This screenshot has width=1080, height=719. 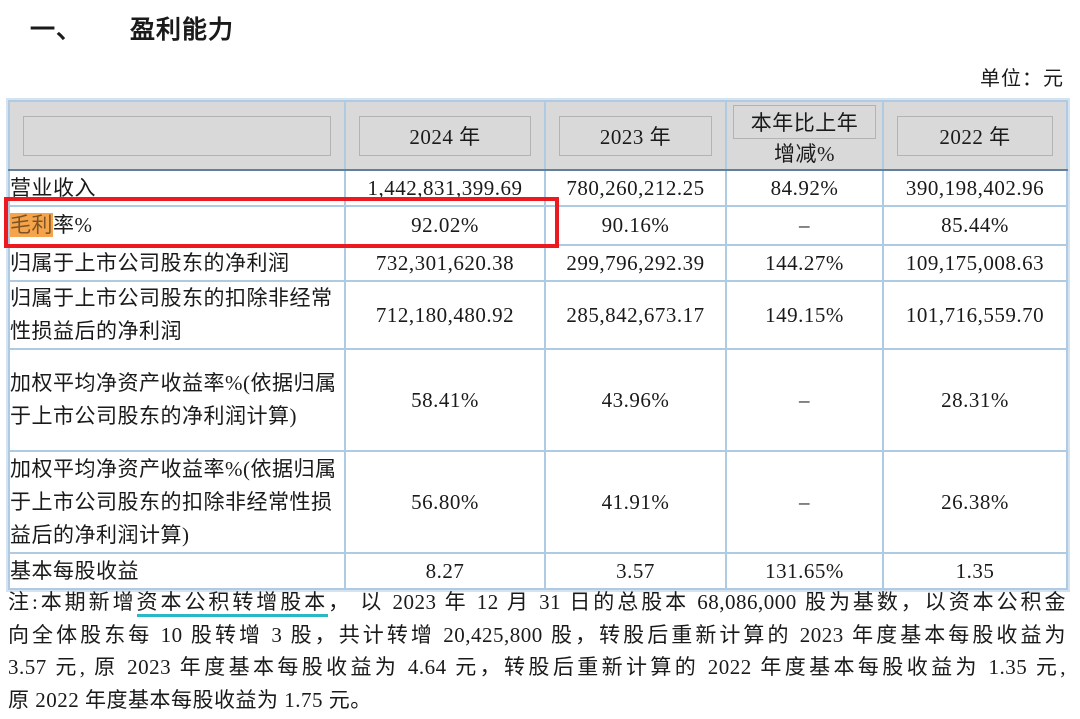 I want to click on cell-2022: 390,198,402.96, so click(x=975, y=188).